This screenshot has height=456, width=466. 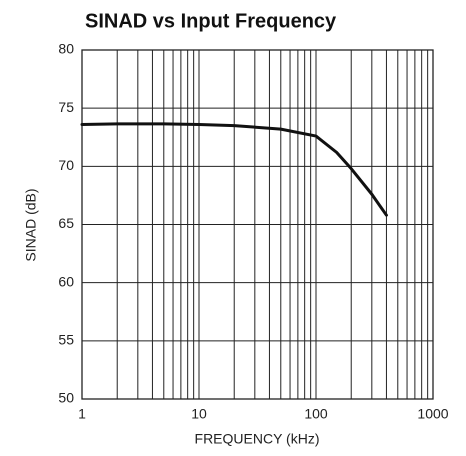 What do you see at coordinates (66, 398) in the screenshot?
I see `y-tick-label: 50` at bounding box center [66, 398].